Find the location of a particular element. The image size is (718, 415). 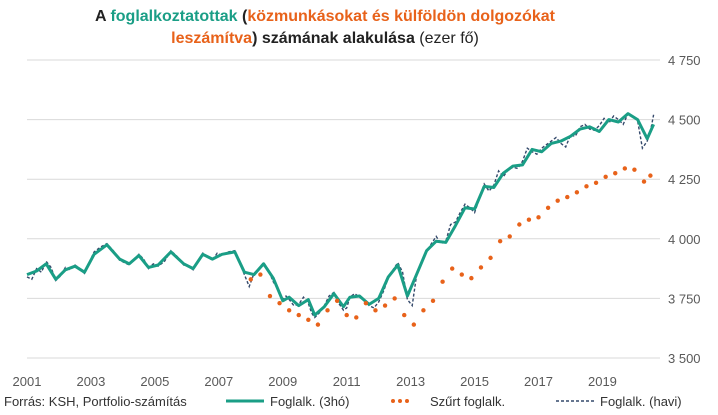

x-tick-label: 2011 is located at coordinates (347, 381).